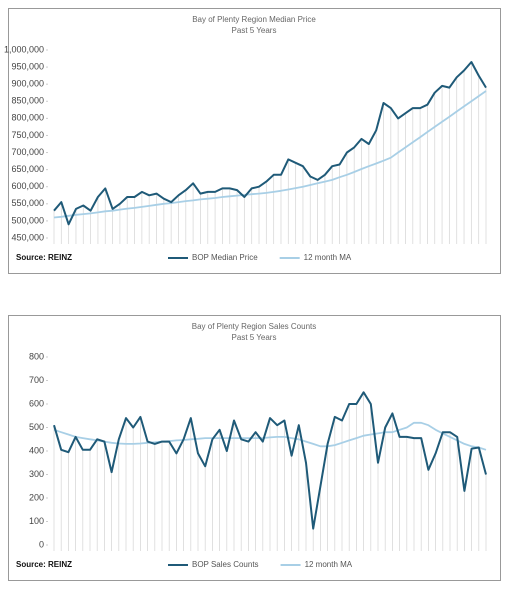 The height and width of the screenshot is (591, 508). Describe the element at coordinates (36, 474) in the screenshot. I see `y-tick-label: 300` at that location.